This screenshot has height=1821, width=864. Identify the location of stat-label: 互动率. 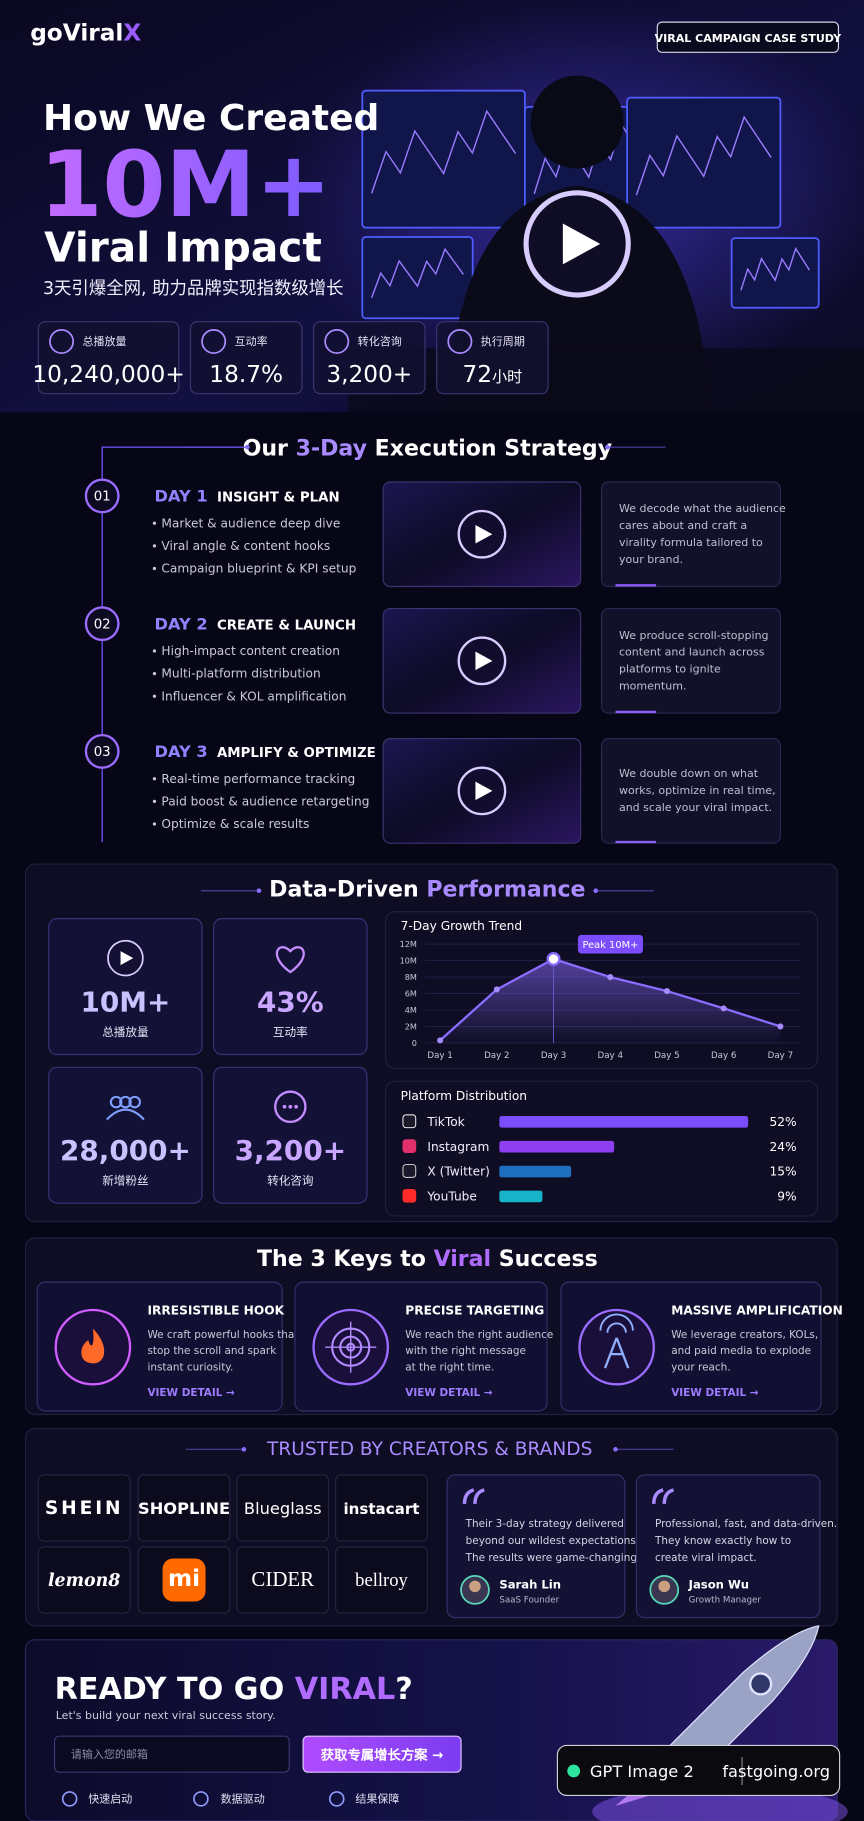
(251, 341).